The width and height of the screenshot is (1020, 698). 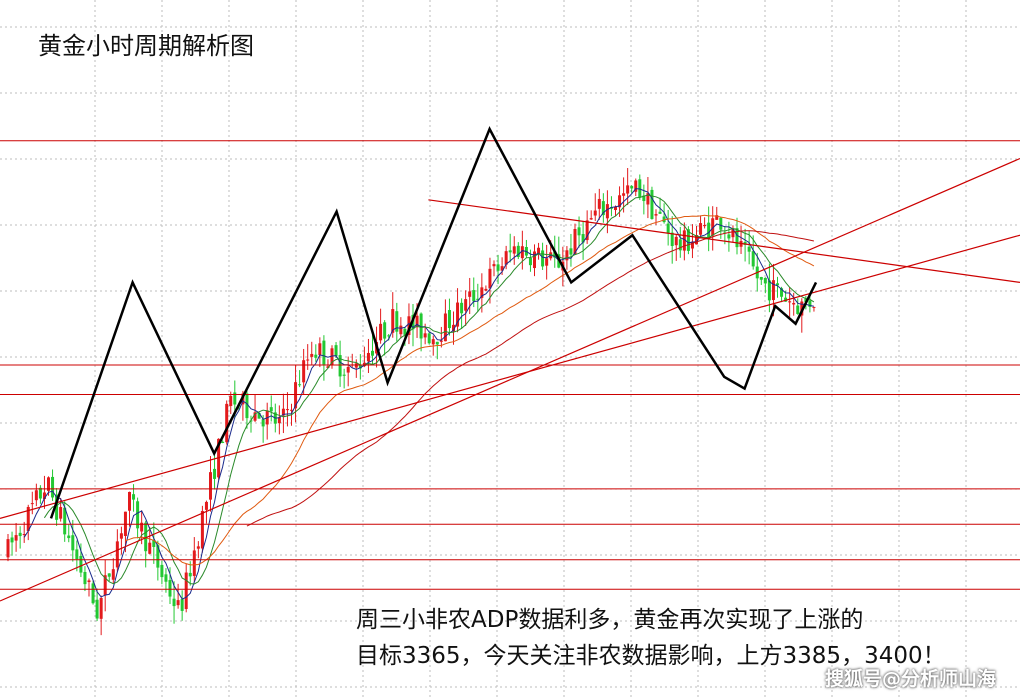 I want to click on analysis-note-line2: 目标3365，今天关注非农数据影响，上方3385，3400！, so click(x=651, y=656).